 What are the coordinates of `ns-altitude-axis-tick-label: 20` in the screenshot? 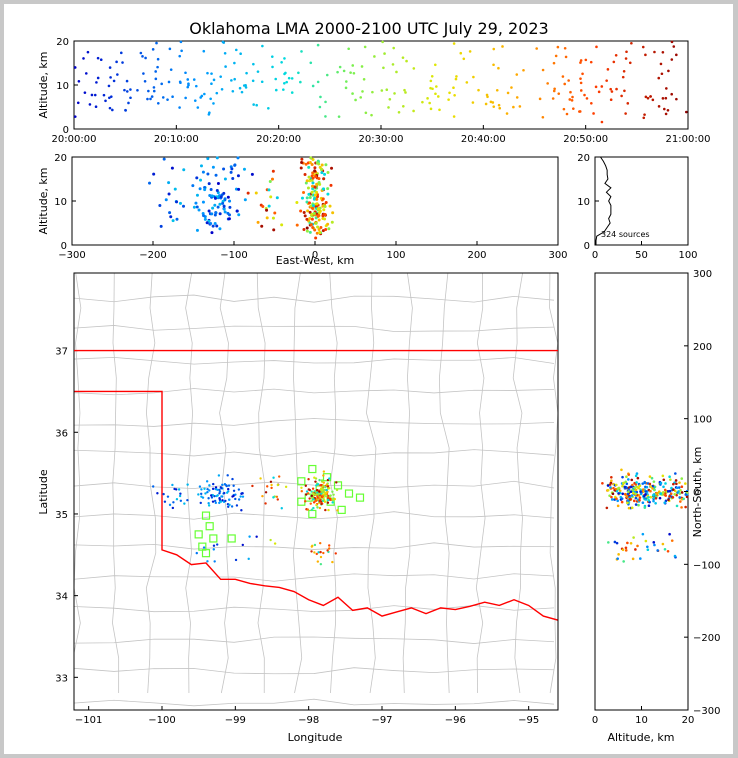 It's located at (688, 720).